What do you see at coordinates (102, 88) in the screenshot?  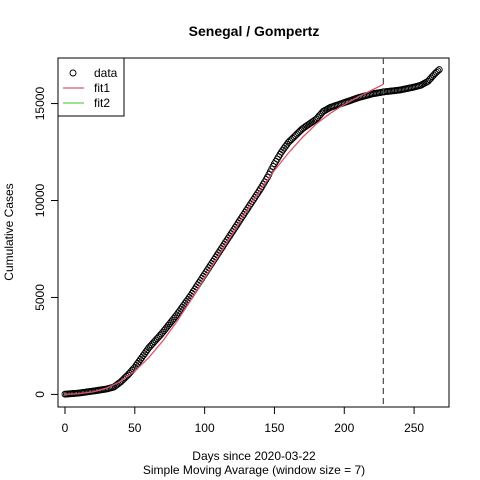 I see `legend-label-fit1: fit1` at bounding box center [102, 88].